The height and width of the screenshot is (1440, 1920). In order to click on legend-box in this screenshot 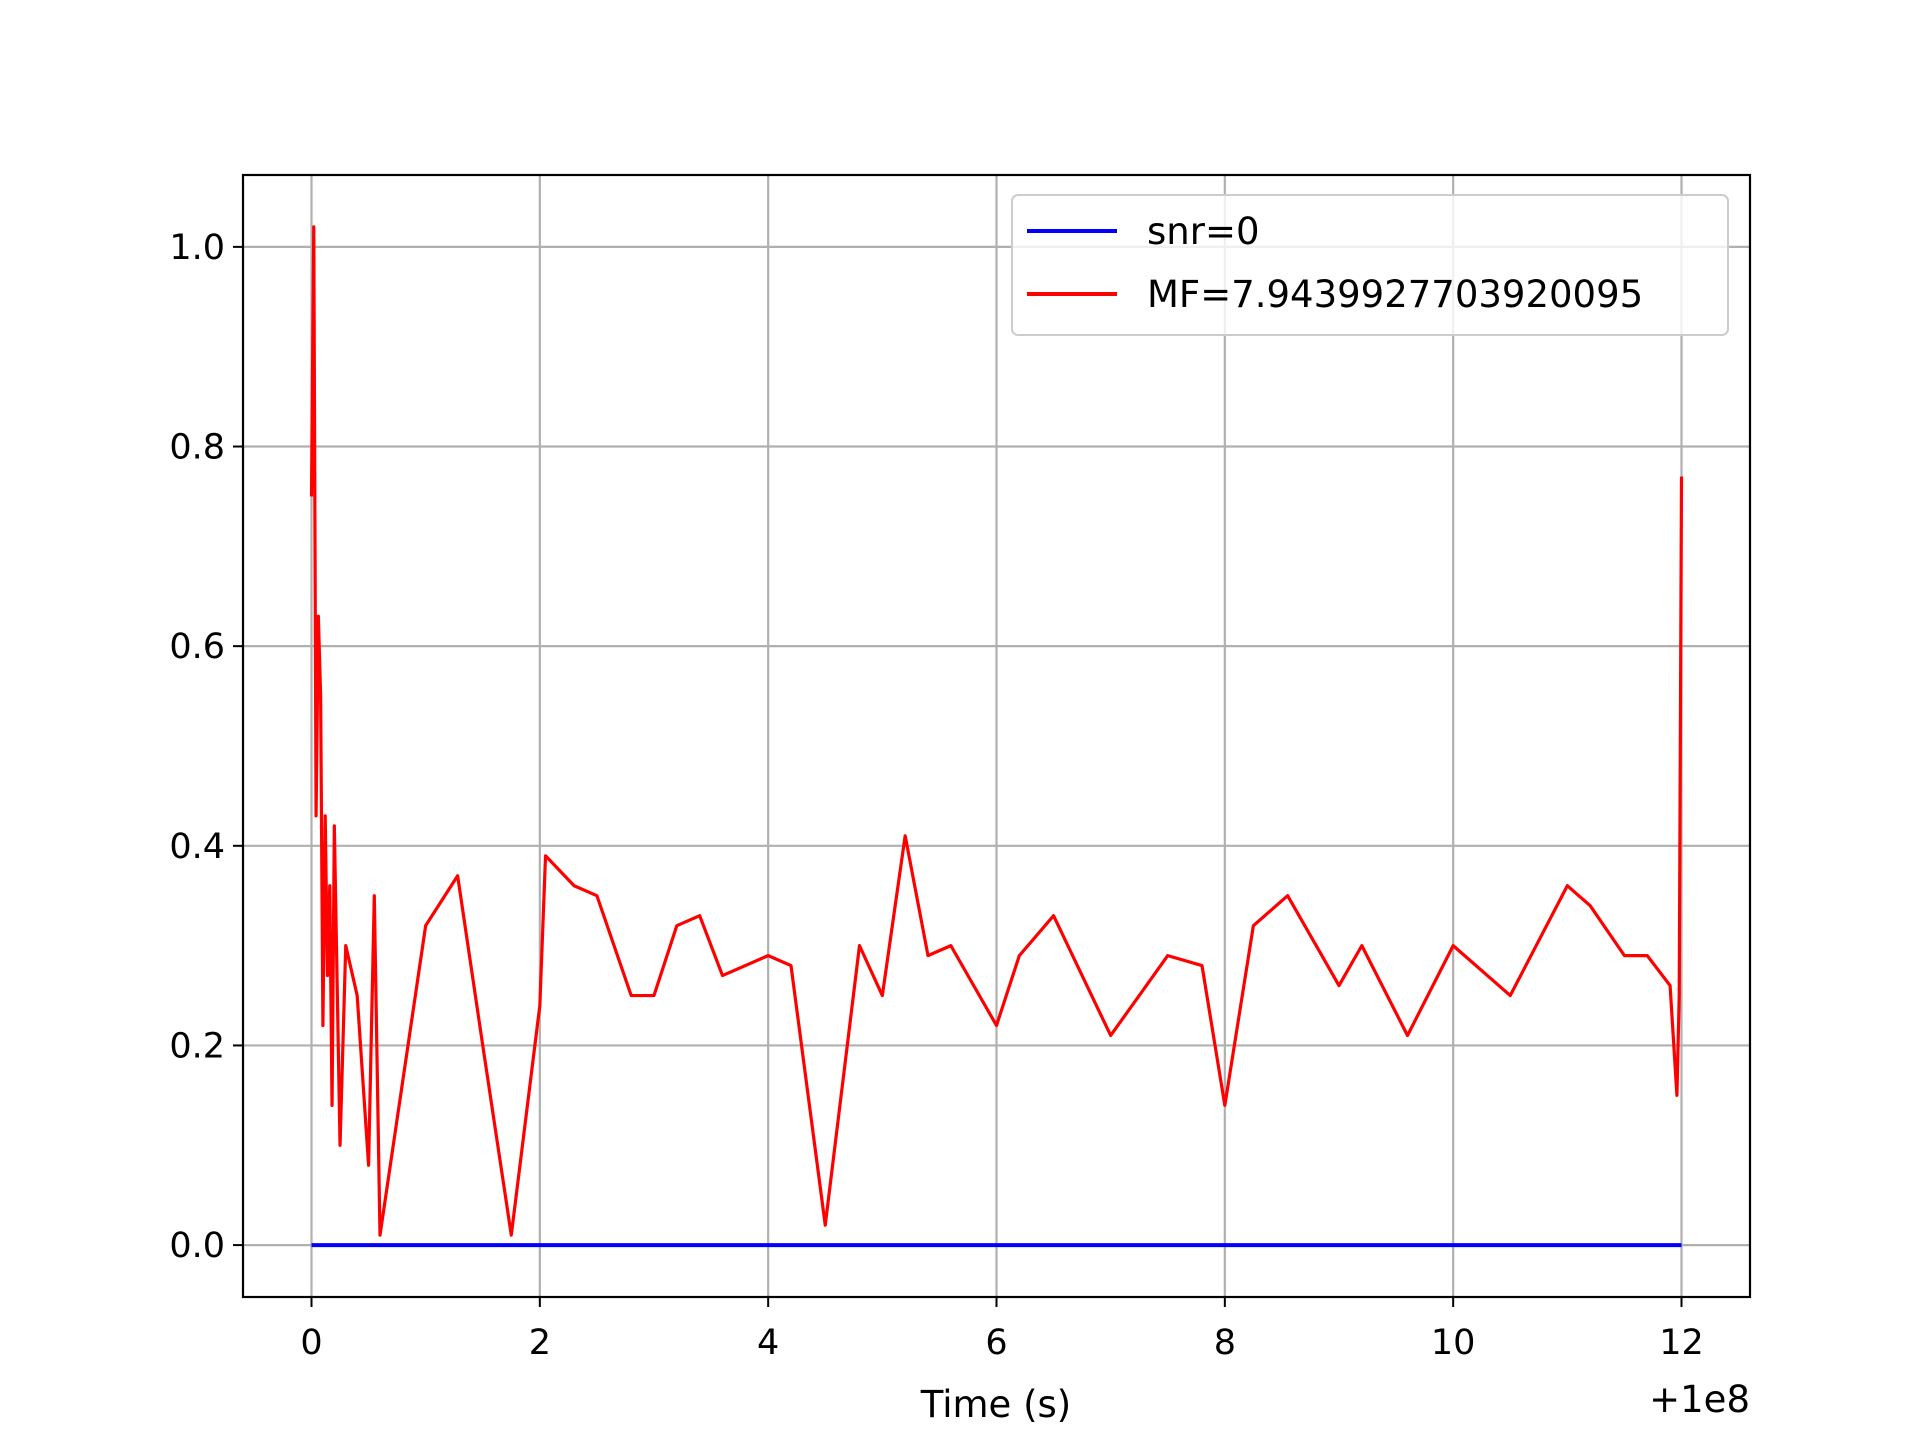, I will do `click(1370, 265)`.